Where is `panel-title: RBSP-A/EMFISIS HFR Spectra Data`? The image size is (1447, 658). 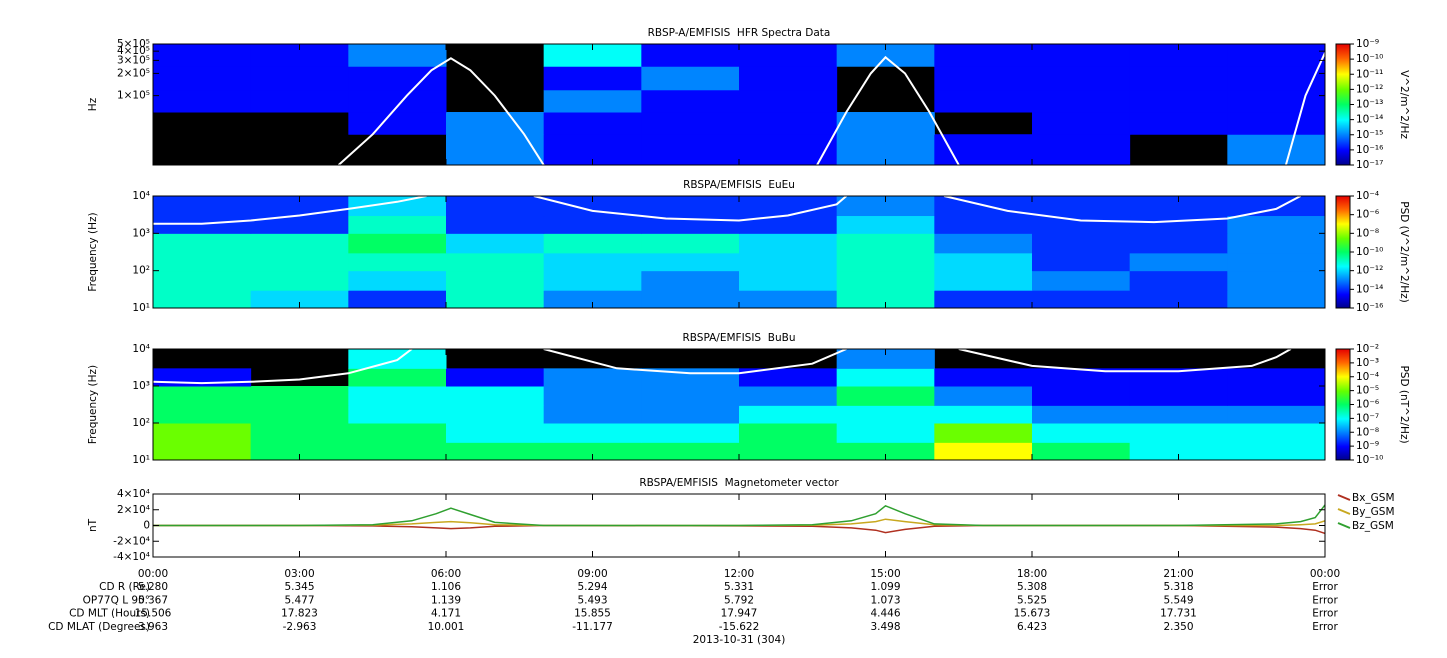
panel-title: RBSP-A/EMFISIS HFR Spectra Data is located at coordinates (739, 33).